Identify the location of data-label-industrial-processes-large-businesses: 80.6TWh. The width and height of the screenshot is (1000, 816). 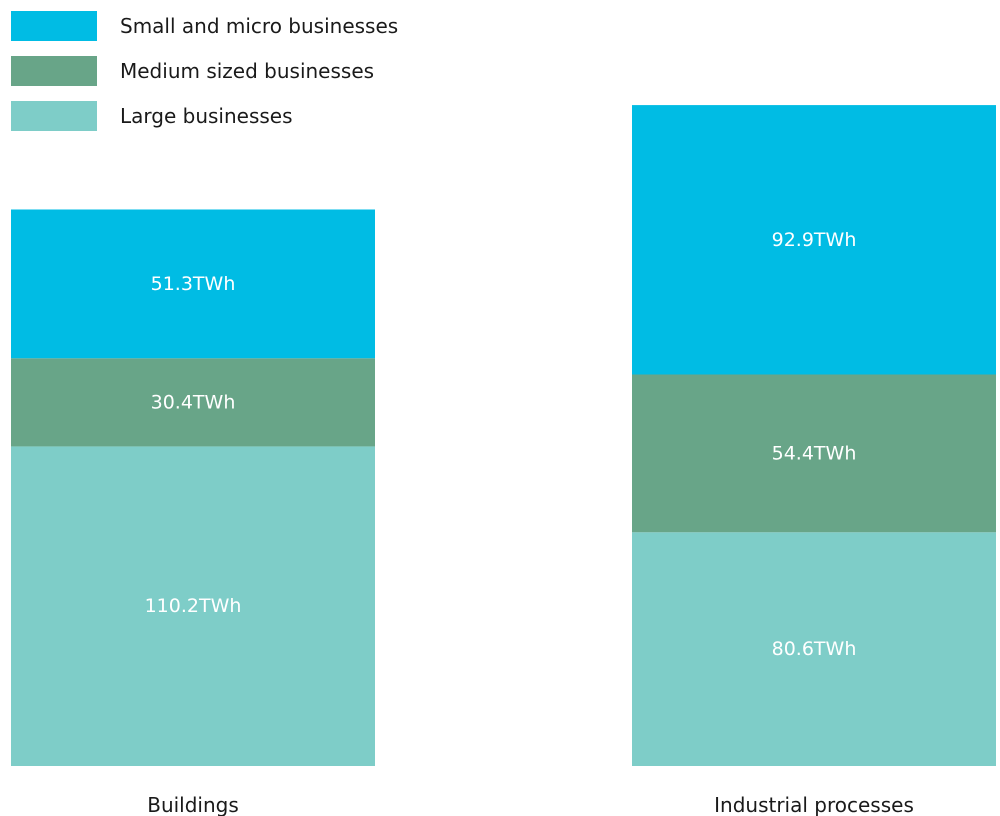
(814, 649).